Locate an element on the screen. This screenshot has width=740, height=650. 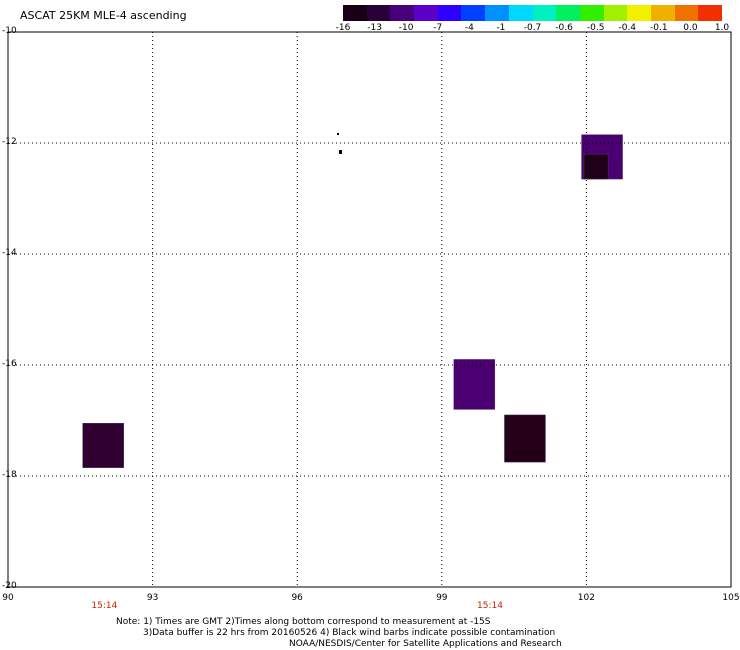
lat-tick-label: -12 is located at coordinates (9, 142).